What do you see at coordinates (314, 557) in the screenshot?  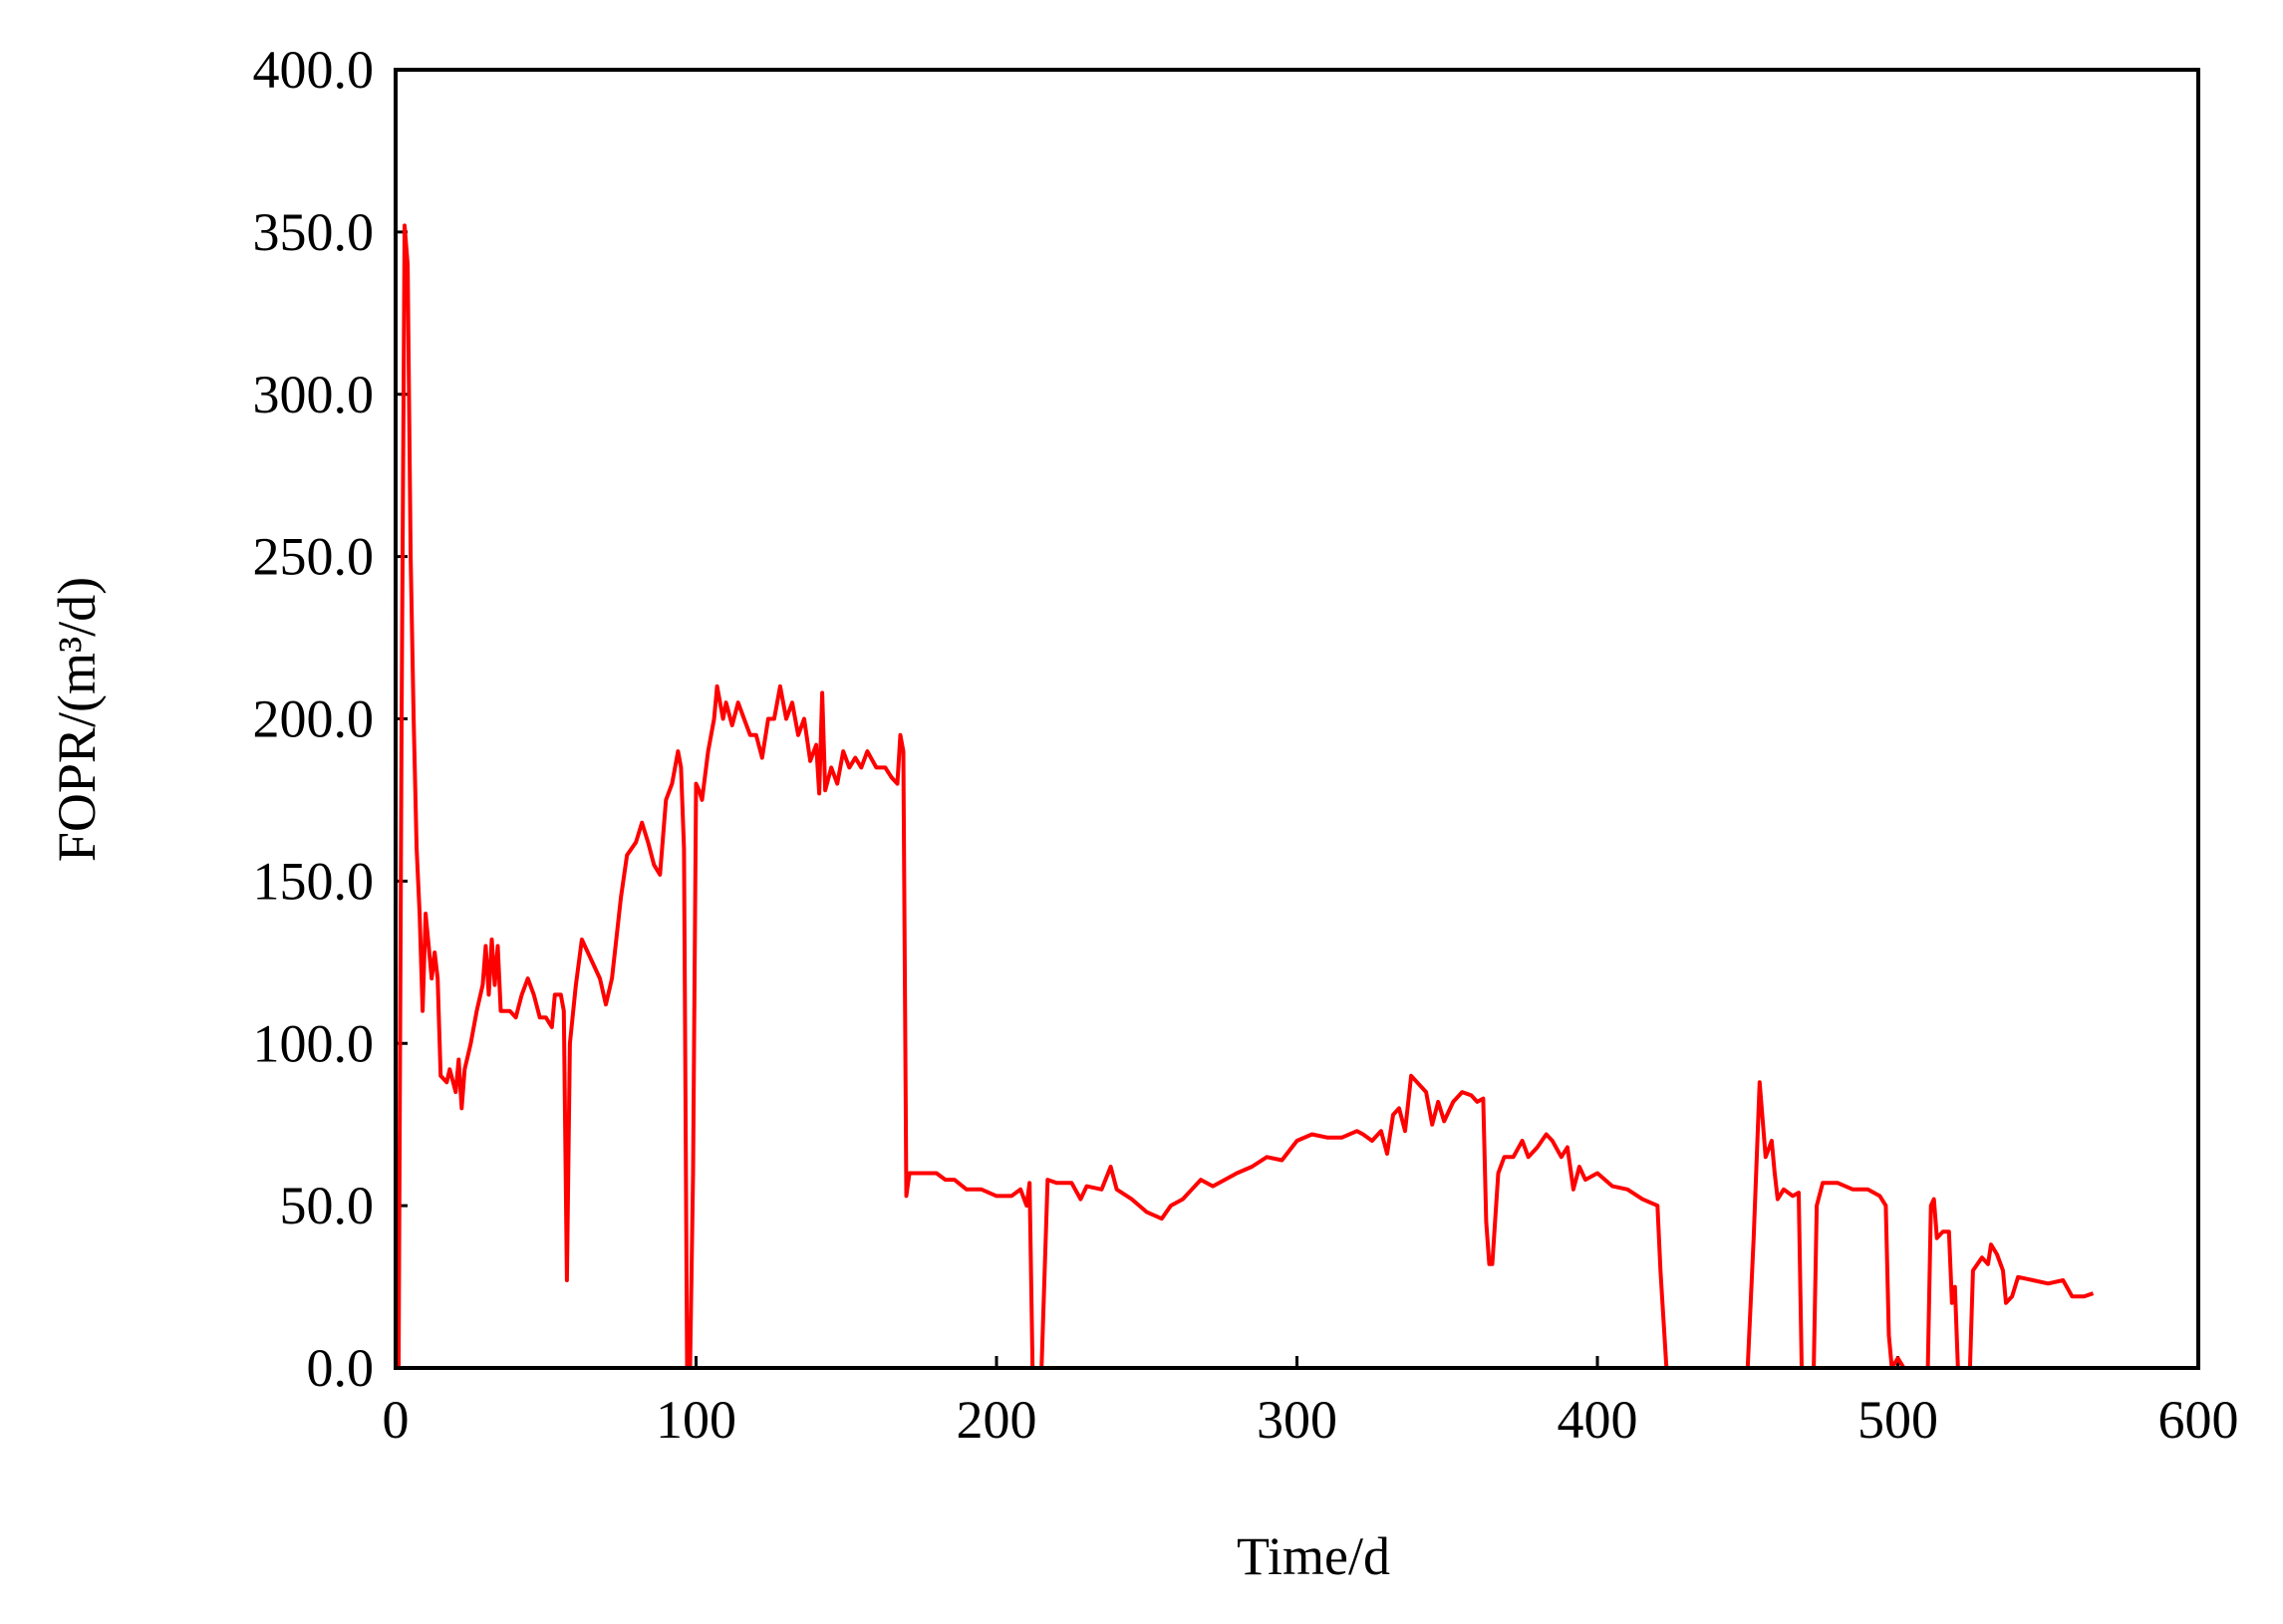 I see `y-tick-label: 250.0` at bounding box center [314, 557].